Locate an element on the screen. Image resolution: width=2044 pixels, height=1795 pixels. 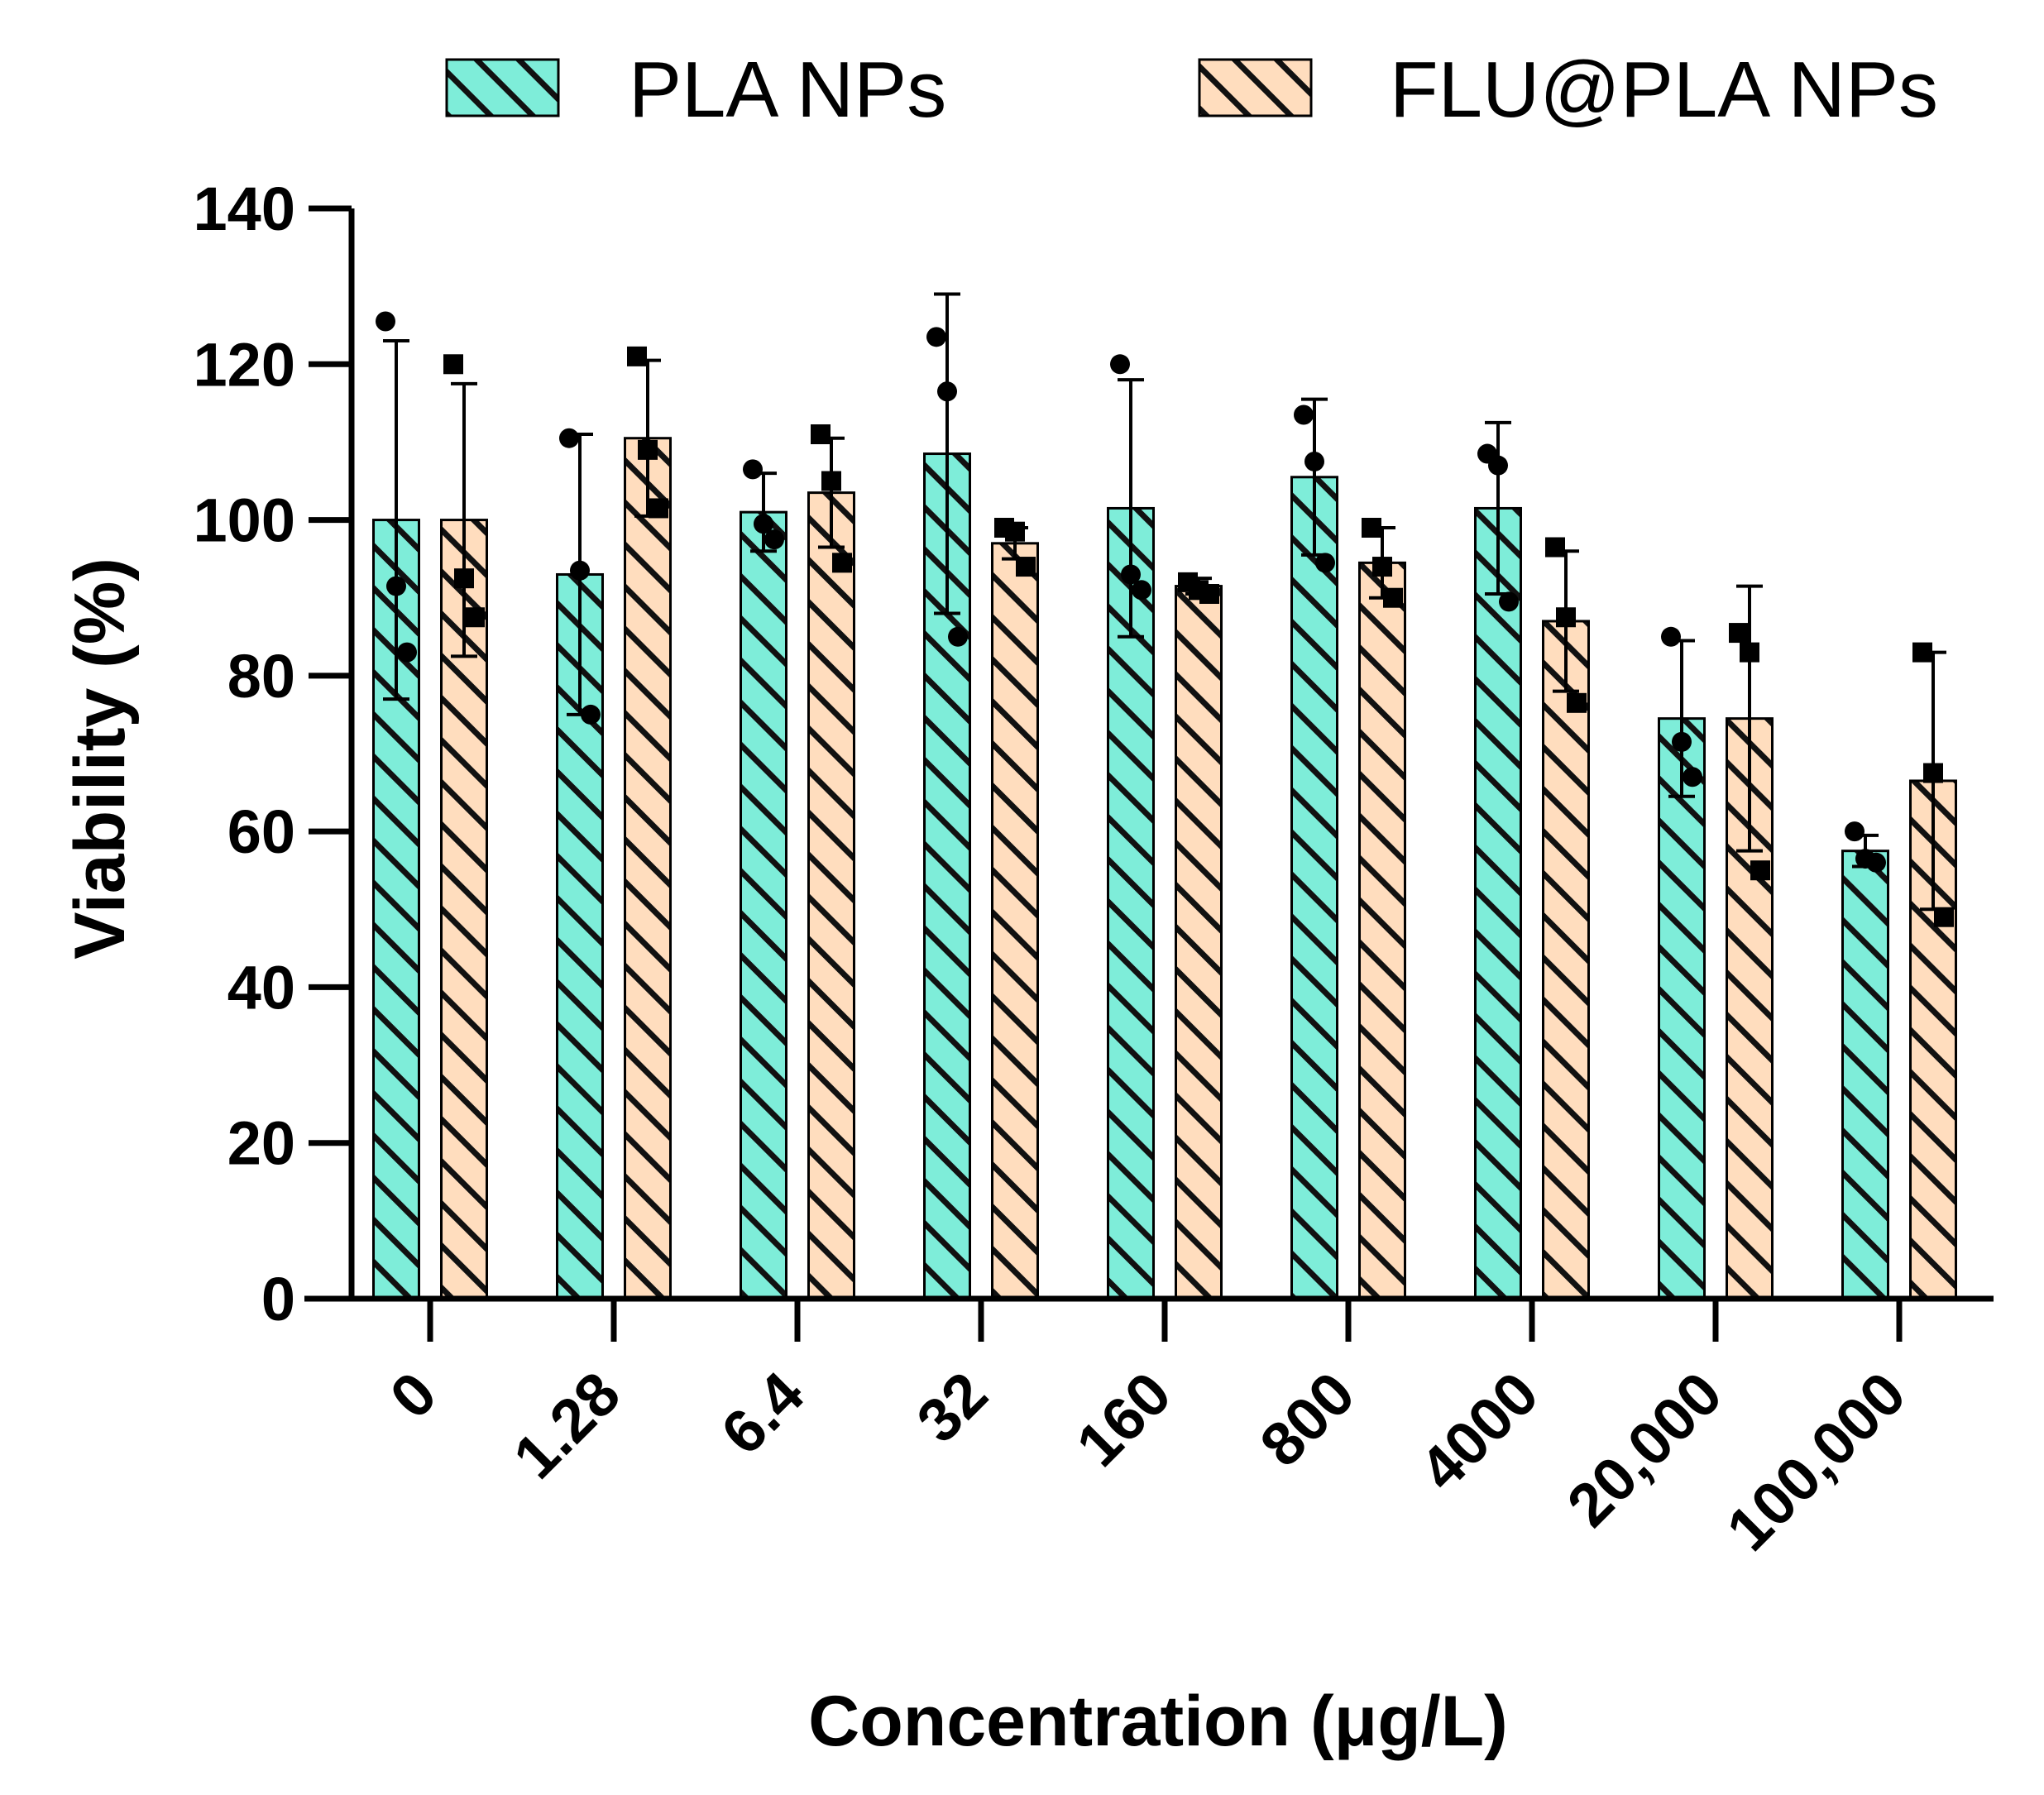
y-tick-label-2: 40 is located at coordinates (261, 987).